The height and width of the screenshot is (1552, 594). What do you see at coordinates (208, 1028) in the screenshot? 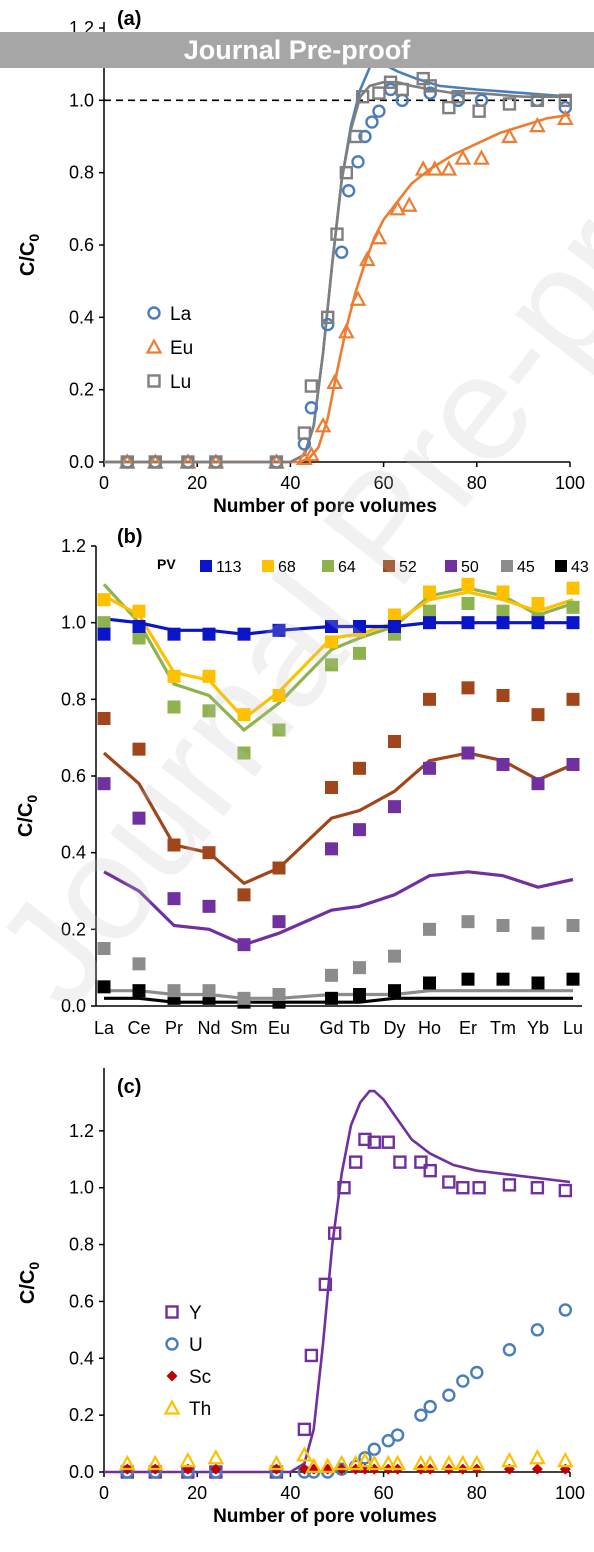
I see `category-label: Nd` at bounding box center [208, 1028].